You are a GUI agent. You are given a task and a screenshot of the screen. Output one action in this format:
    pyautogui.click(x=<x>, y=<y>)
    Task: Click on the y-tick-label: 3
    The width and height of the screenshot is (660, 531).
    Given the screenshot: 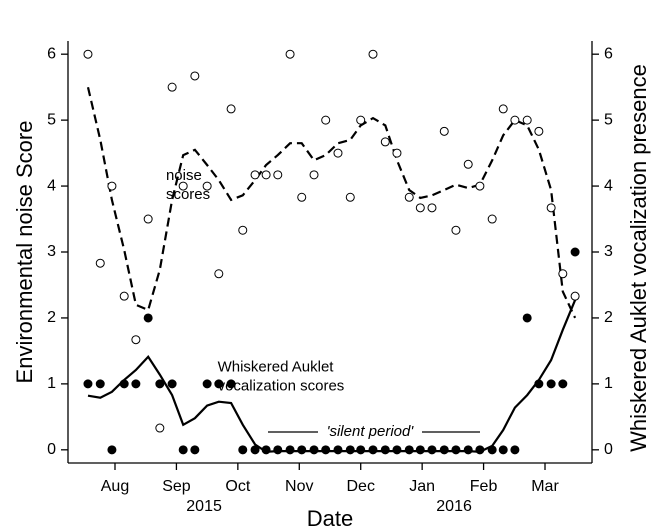 What is the action you would take?
    pyautogui.click(x=51, y=251)
    